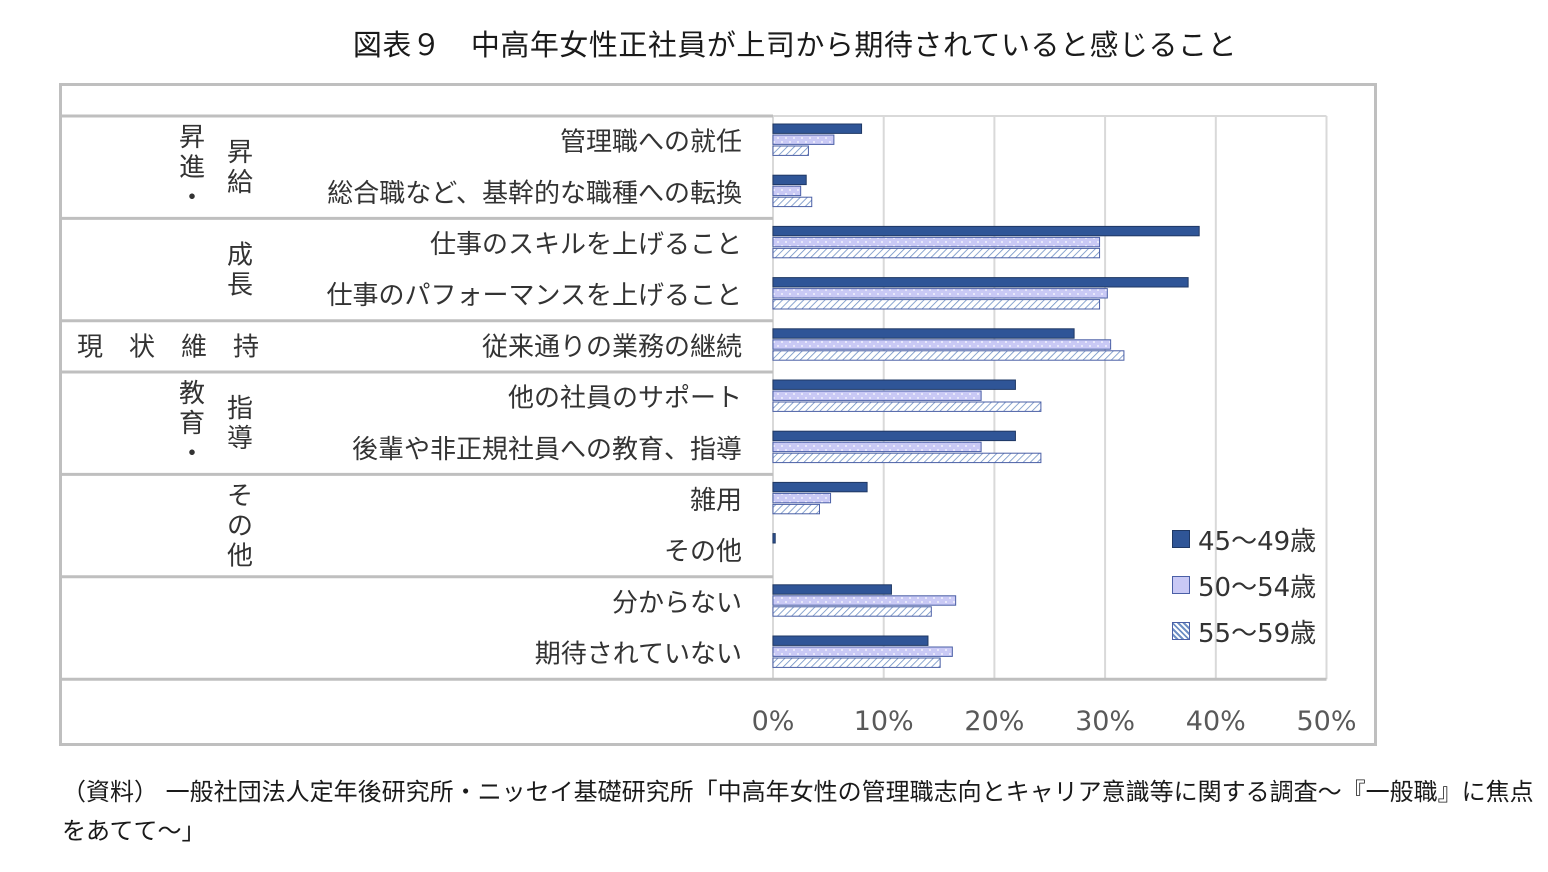 The height and width of the screenshot is (872, 1548). Describe the element at coordinates (1257, 587) in the screenshot. I see `legend-label-50-54: 50～54歳` at that location.